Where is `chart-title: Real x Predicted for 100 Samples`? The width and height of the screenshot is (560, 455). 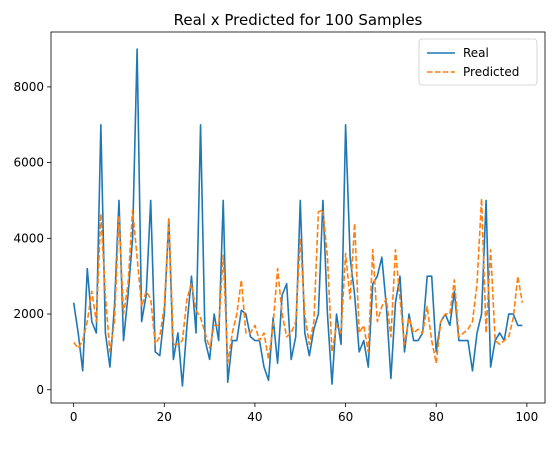
chart-title: Real x Predicted for 100 Samples is located at coordinates (298, 20).